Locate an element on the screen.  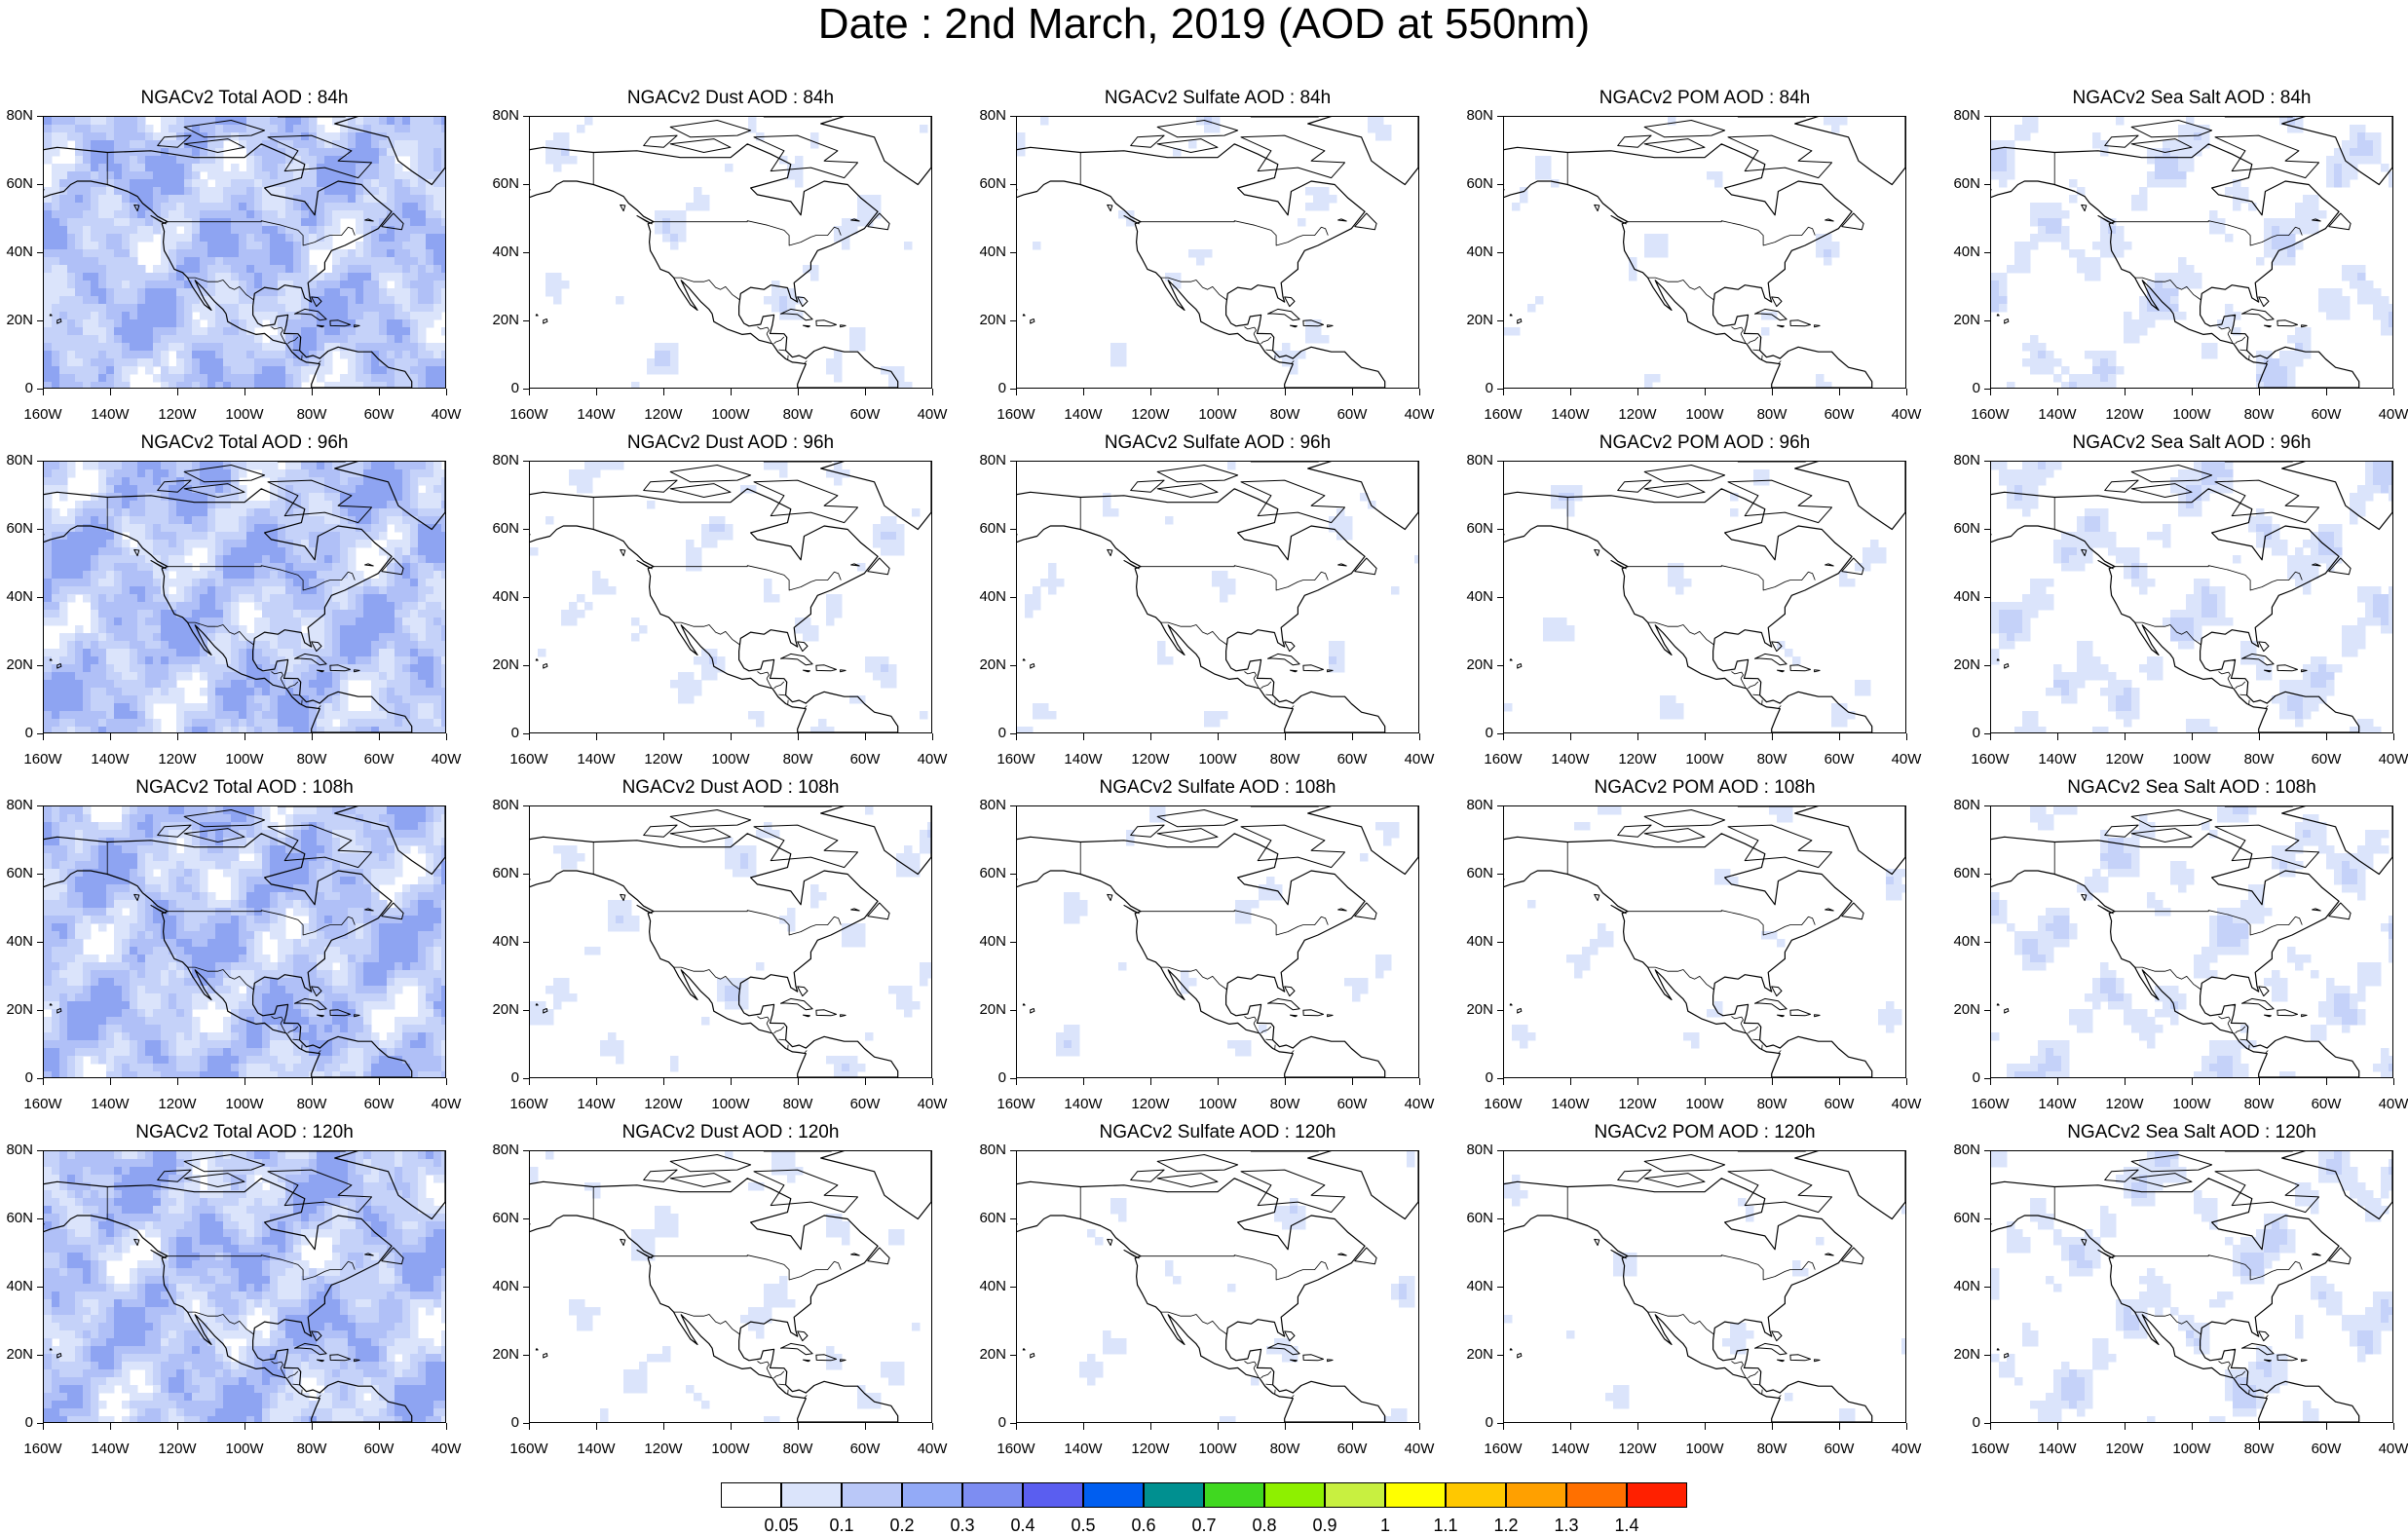
panel-title: NGACv2 Sulfate AOD : 96h is located at coordinates (1217, 443).